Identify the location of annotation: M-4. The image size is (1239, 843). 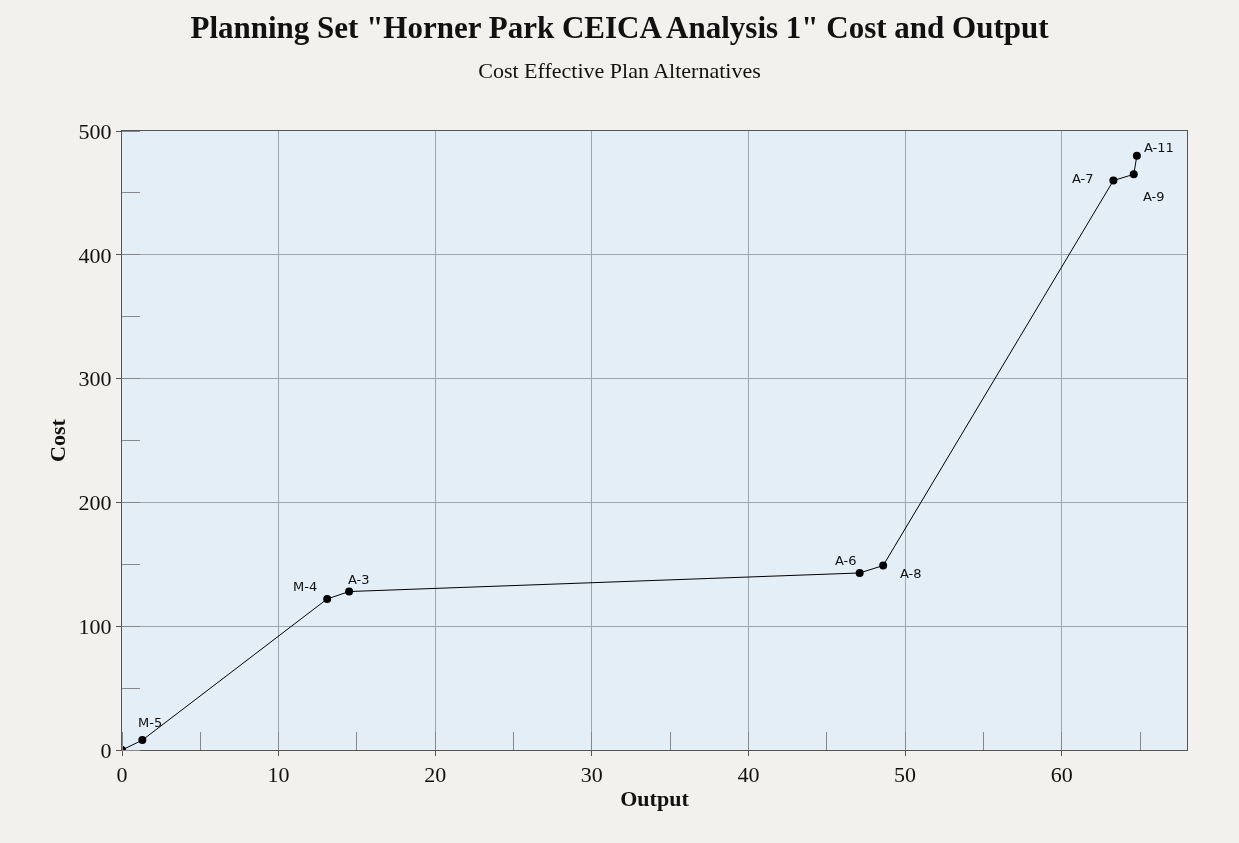
(305, 586).